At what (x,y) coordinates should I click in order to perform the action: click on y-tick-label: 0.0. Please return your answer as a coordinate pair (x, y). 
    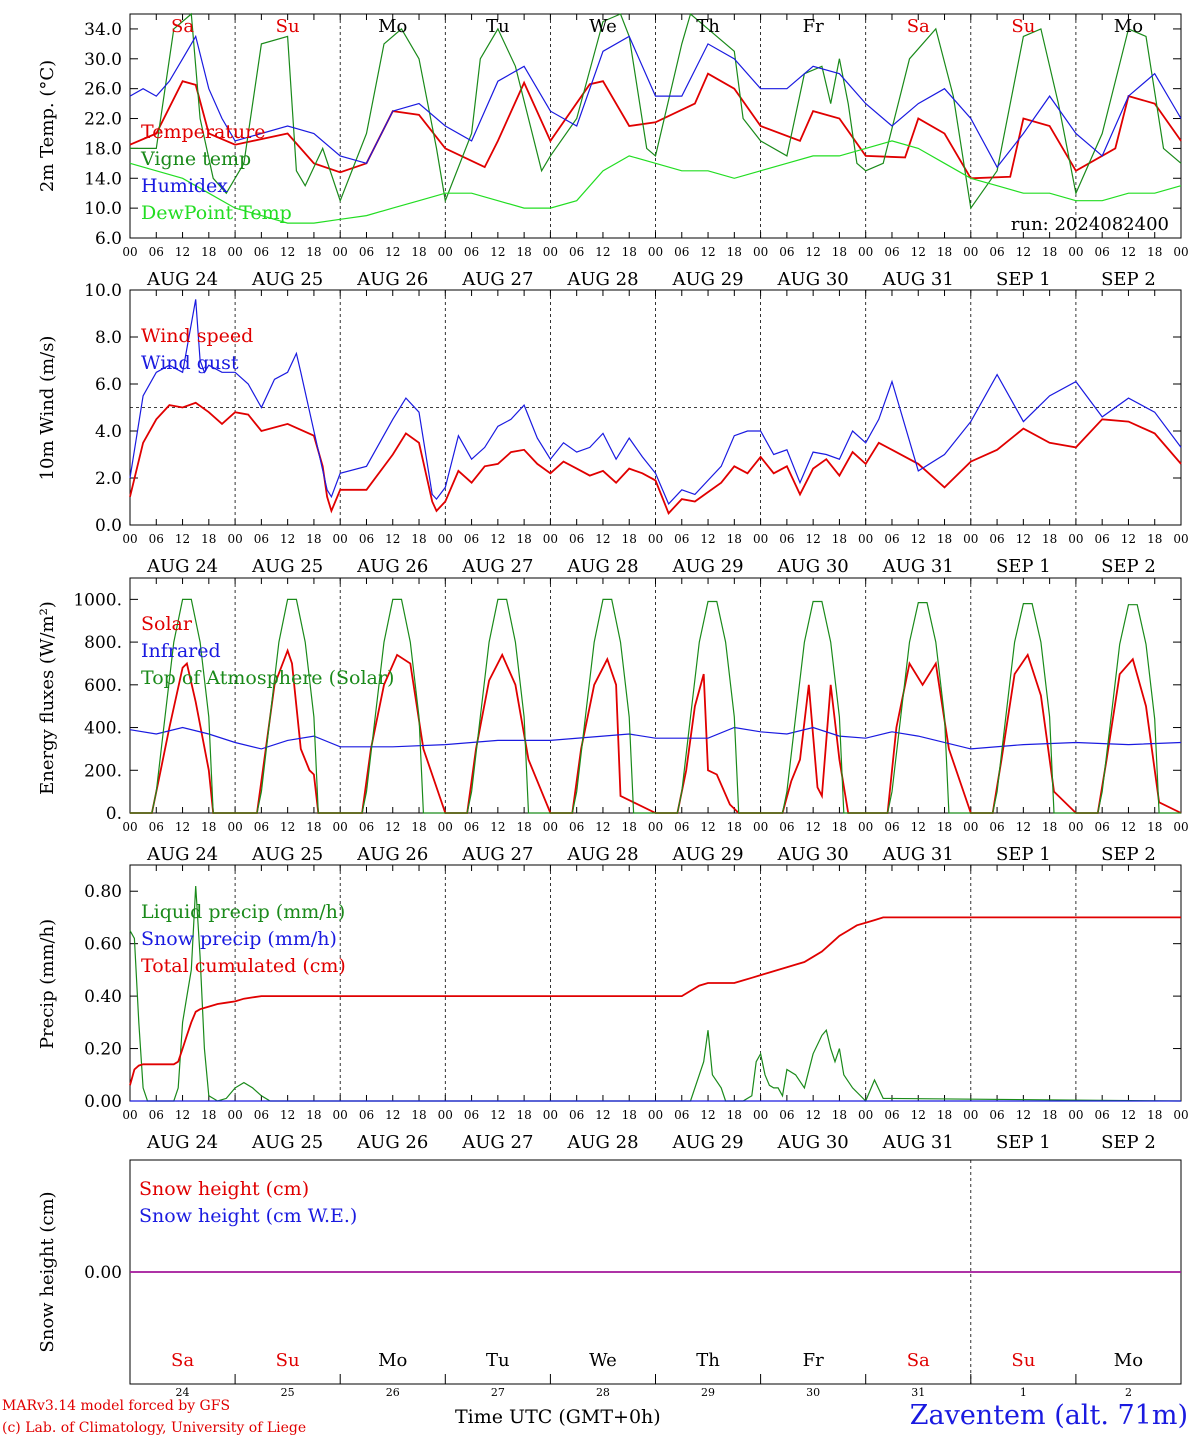
    Looking at the image, I should click on (108, 526).